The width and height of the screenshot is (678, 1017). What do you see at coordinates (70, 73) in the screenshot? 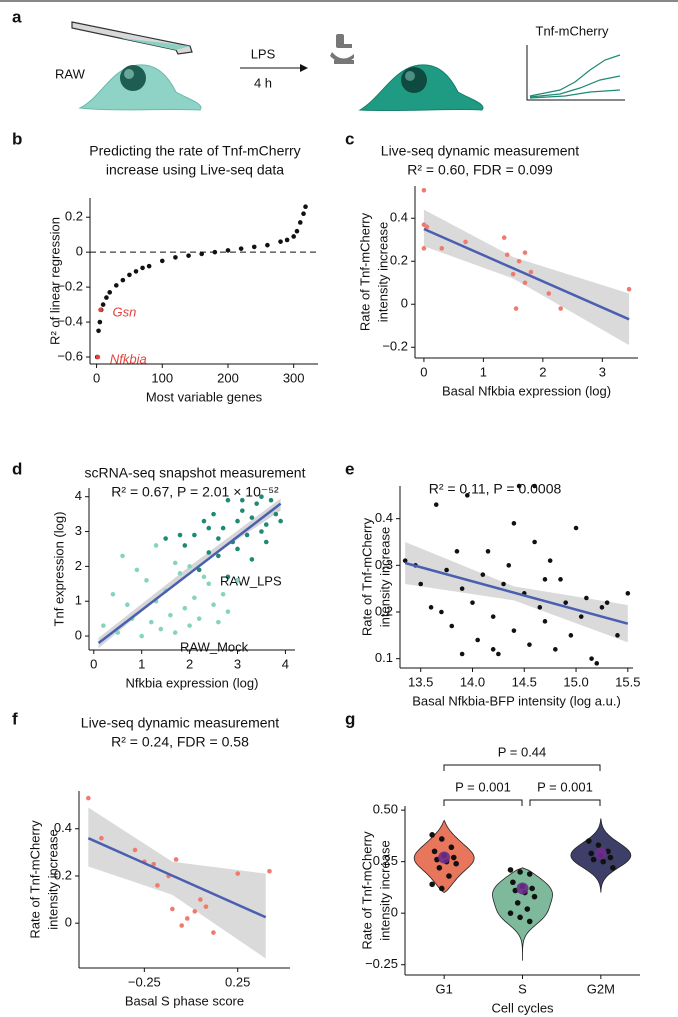
I see `cell-line-label: RAW` at bounding box center [70, 73].